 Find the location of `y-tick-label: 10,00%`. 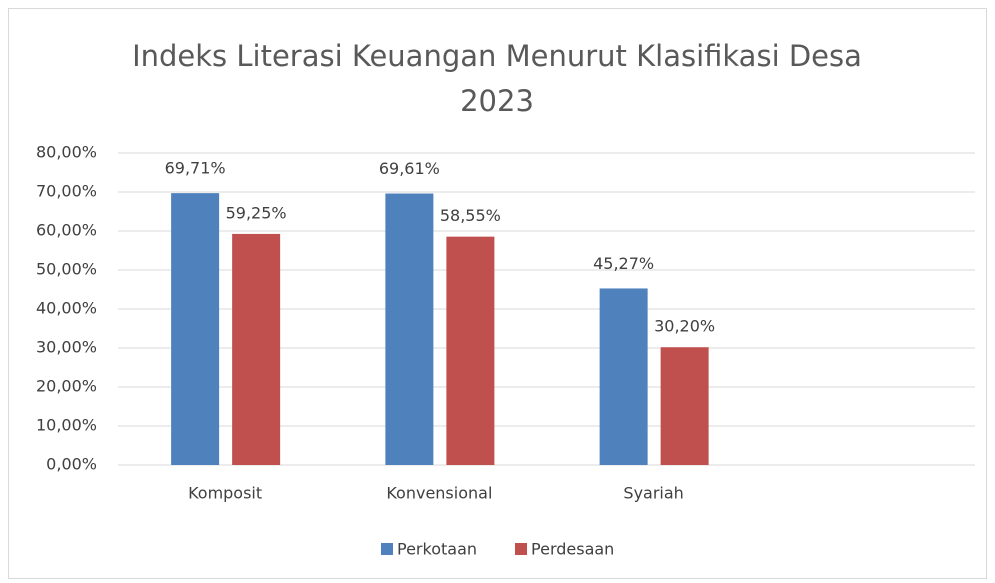

y-tick-label: 10,00% is located at coordinates (66, 425).